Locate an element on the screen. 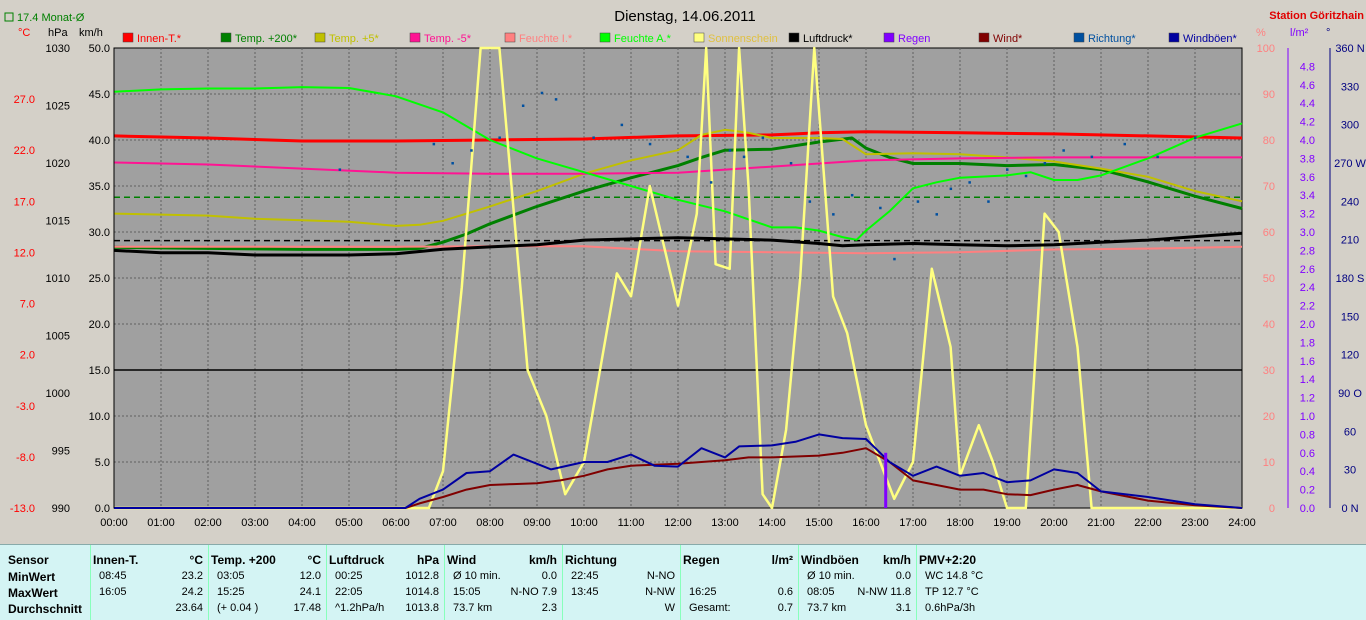  stats-cell: 23.2 is located at coordinates (192, 576).